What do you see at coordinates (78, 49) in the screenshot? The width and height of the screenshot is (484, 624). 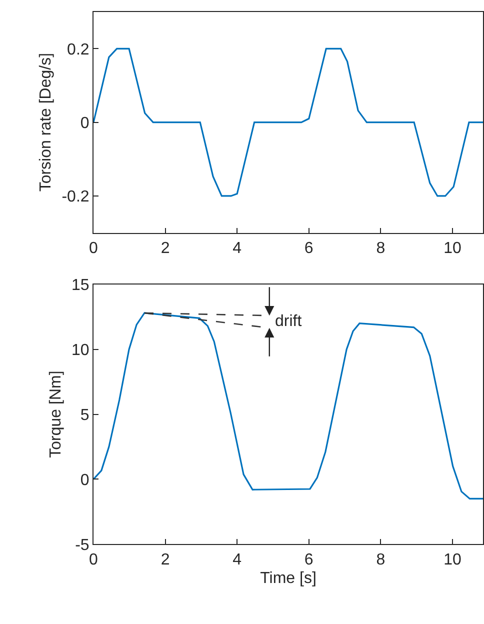 I see `y-tick-label: 0.2` at bounding box center [78, 49].